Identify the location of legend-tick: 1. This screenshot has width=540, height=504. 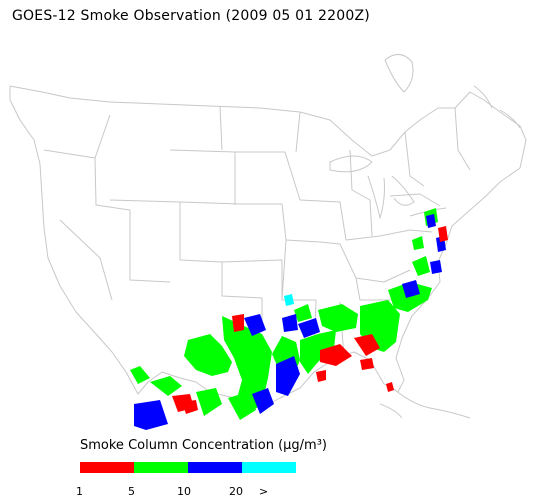
(79, 491).